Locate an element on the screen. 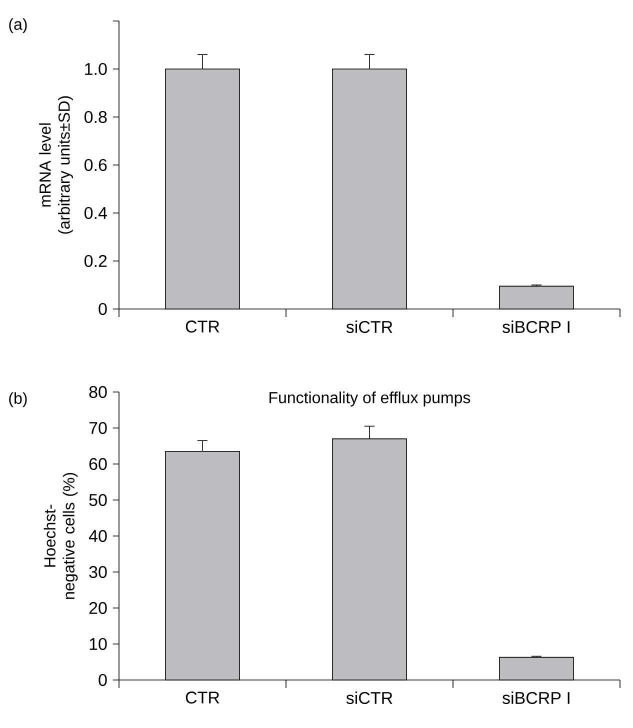 This screenshot has height=728, width=633. y-tick-label: 50 is located at coordinates (98, 500).